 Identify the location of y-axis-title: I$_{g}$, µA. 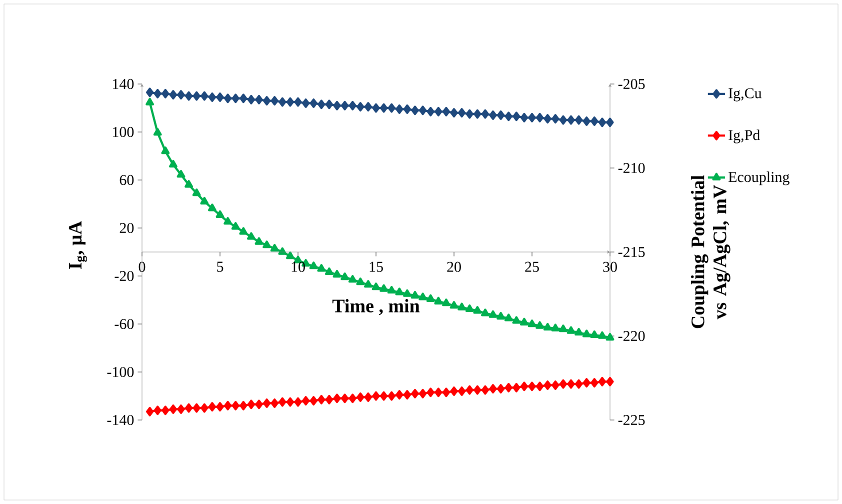
(77, 245).